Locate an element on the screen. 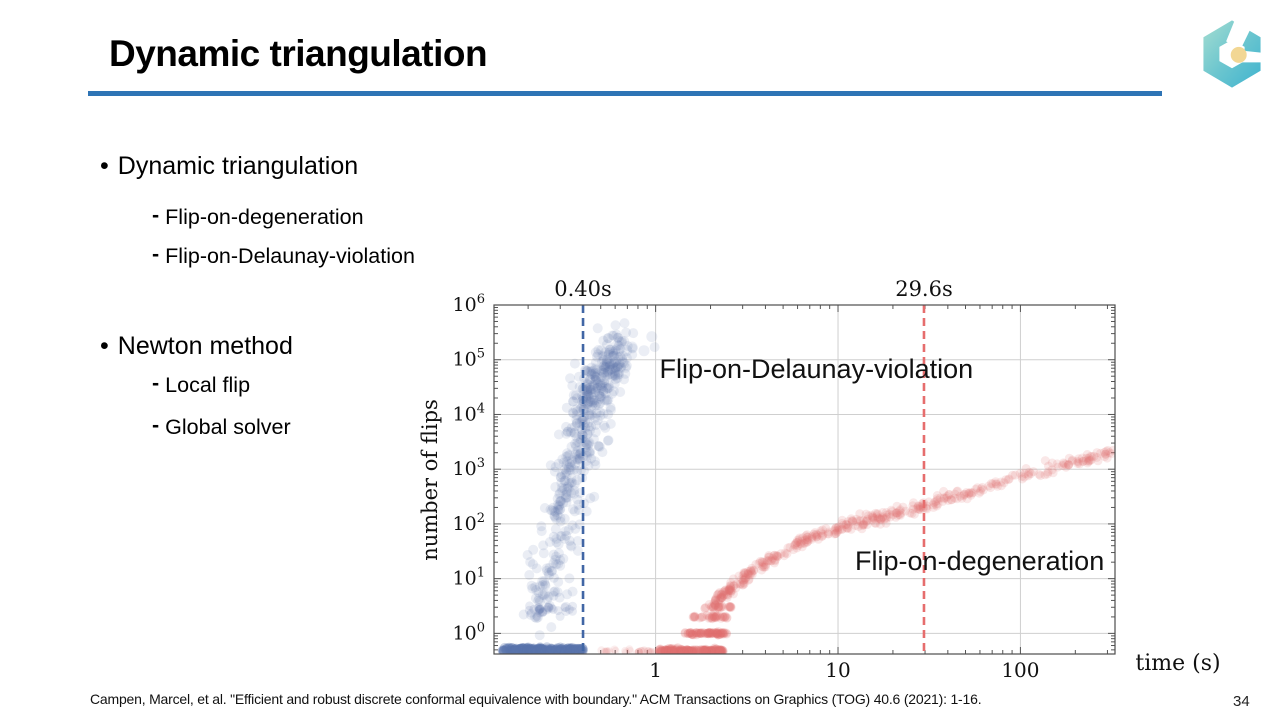 The height and width of the screenshot is (720, 1280). svg-text: 10⁵ is located at coordinates (469, 359).